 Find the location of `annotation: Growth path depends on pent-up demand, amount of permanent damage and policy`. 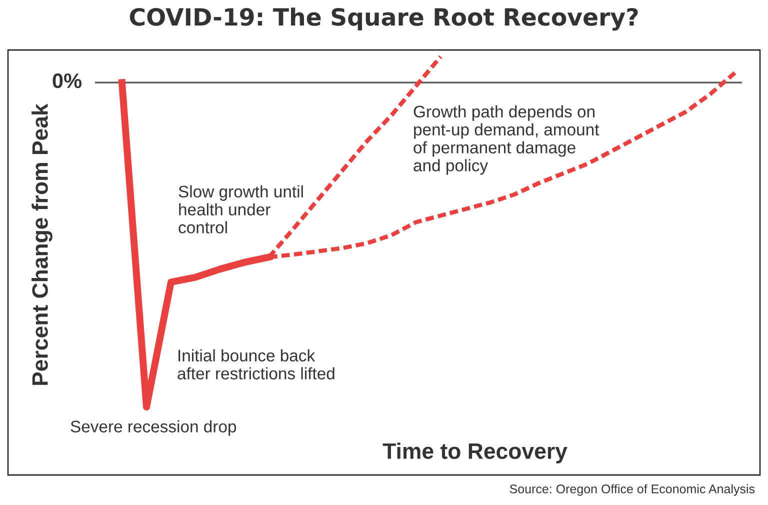

annotation: Growth path depends on pent-up demand, amount of permanent damage and policy is located at coordinates (507, 140).